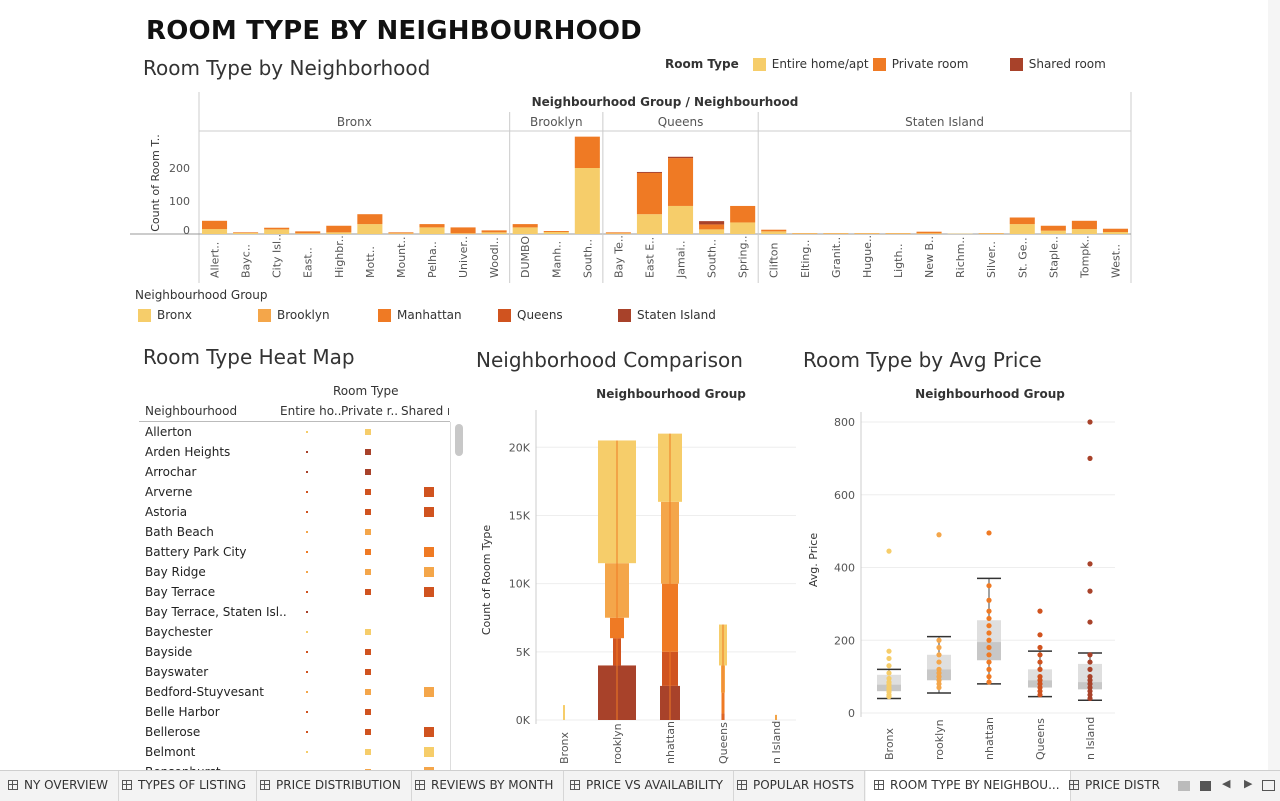  Describe the element at coordinates (168, 492) in the screenshot. I see `heatmap-row: Arverne` at that location.